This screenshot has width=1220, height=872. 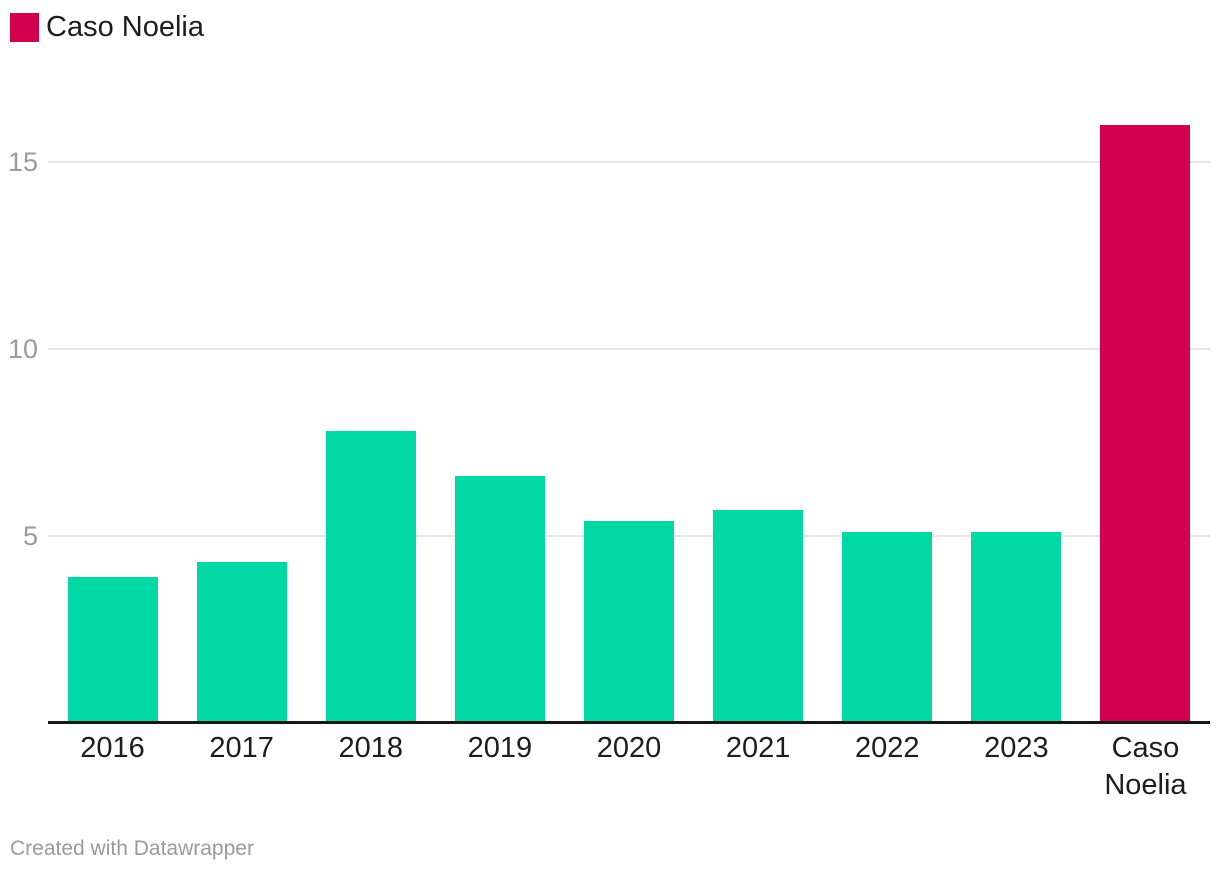 I want to click on bar-2020, so click(x=628, y=622).